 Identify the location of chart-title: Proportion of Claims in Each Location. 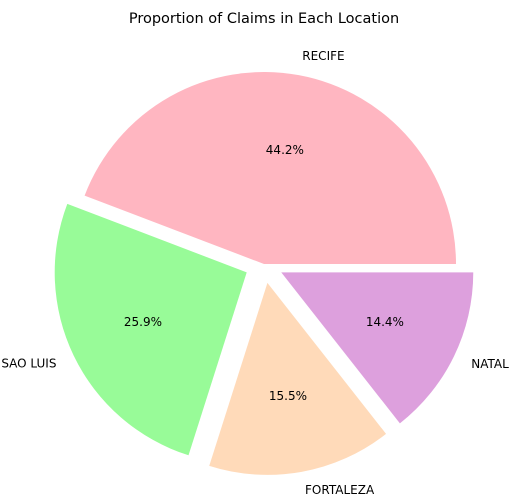
(264, 19).